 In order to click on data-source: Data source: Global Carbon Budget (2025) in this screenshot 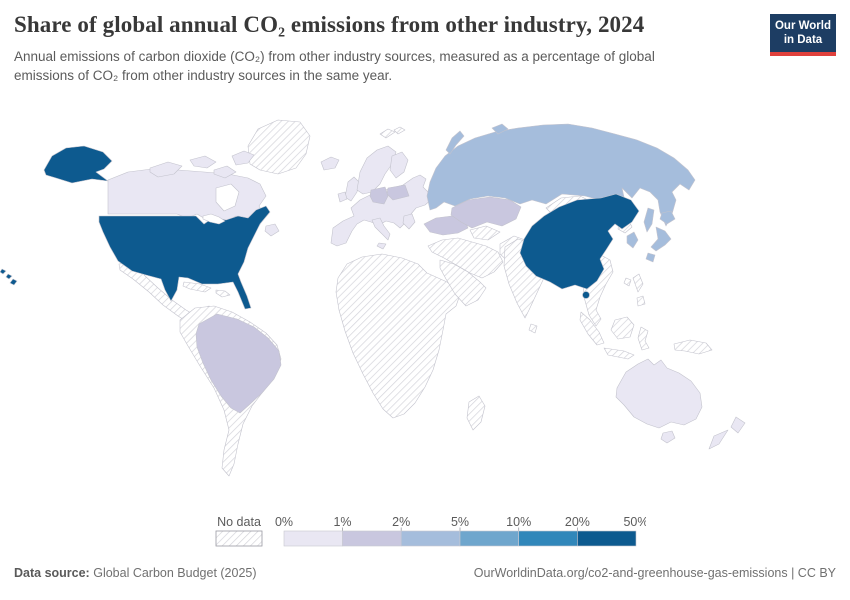, I will do `click(135, 573)`.